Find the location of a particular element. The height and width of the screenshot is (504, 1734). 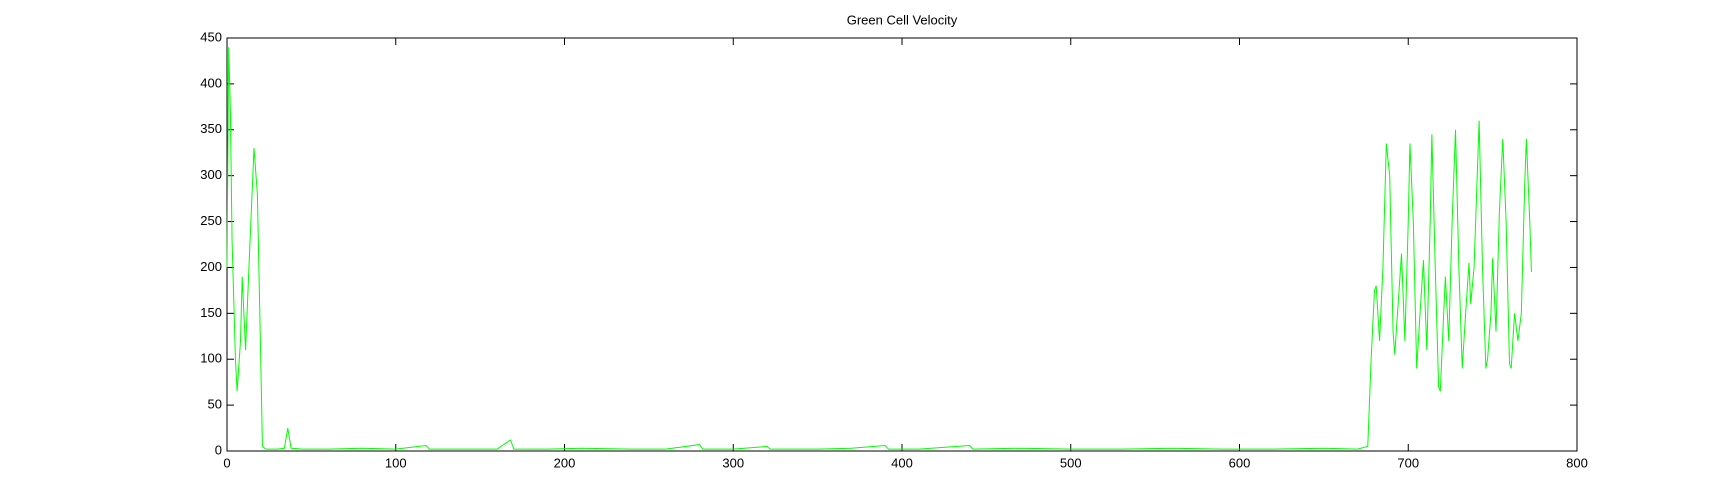

y-tick-label: 400 is located at coordinates (211, 82).